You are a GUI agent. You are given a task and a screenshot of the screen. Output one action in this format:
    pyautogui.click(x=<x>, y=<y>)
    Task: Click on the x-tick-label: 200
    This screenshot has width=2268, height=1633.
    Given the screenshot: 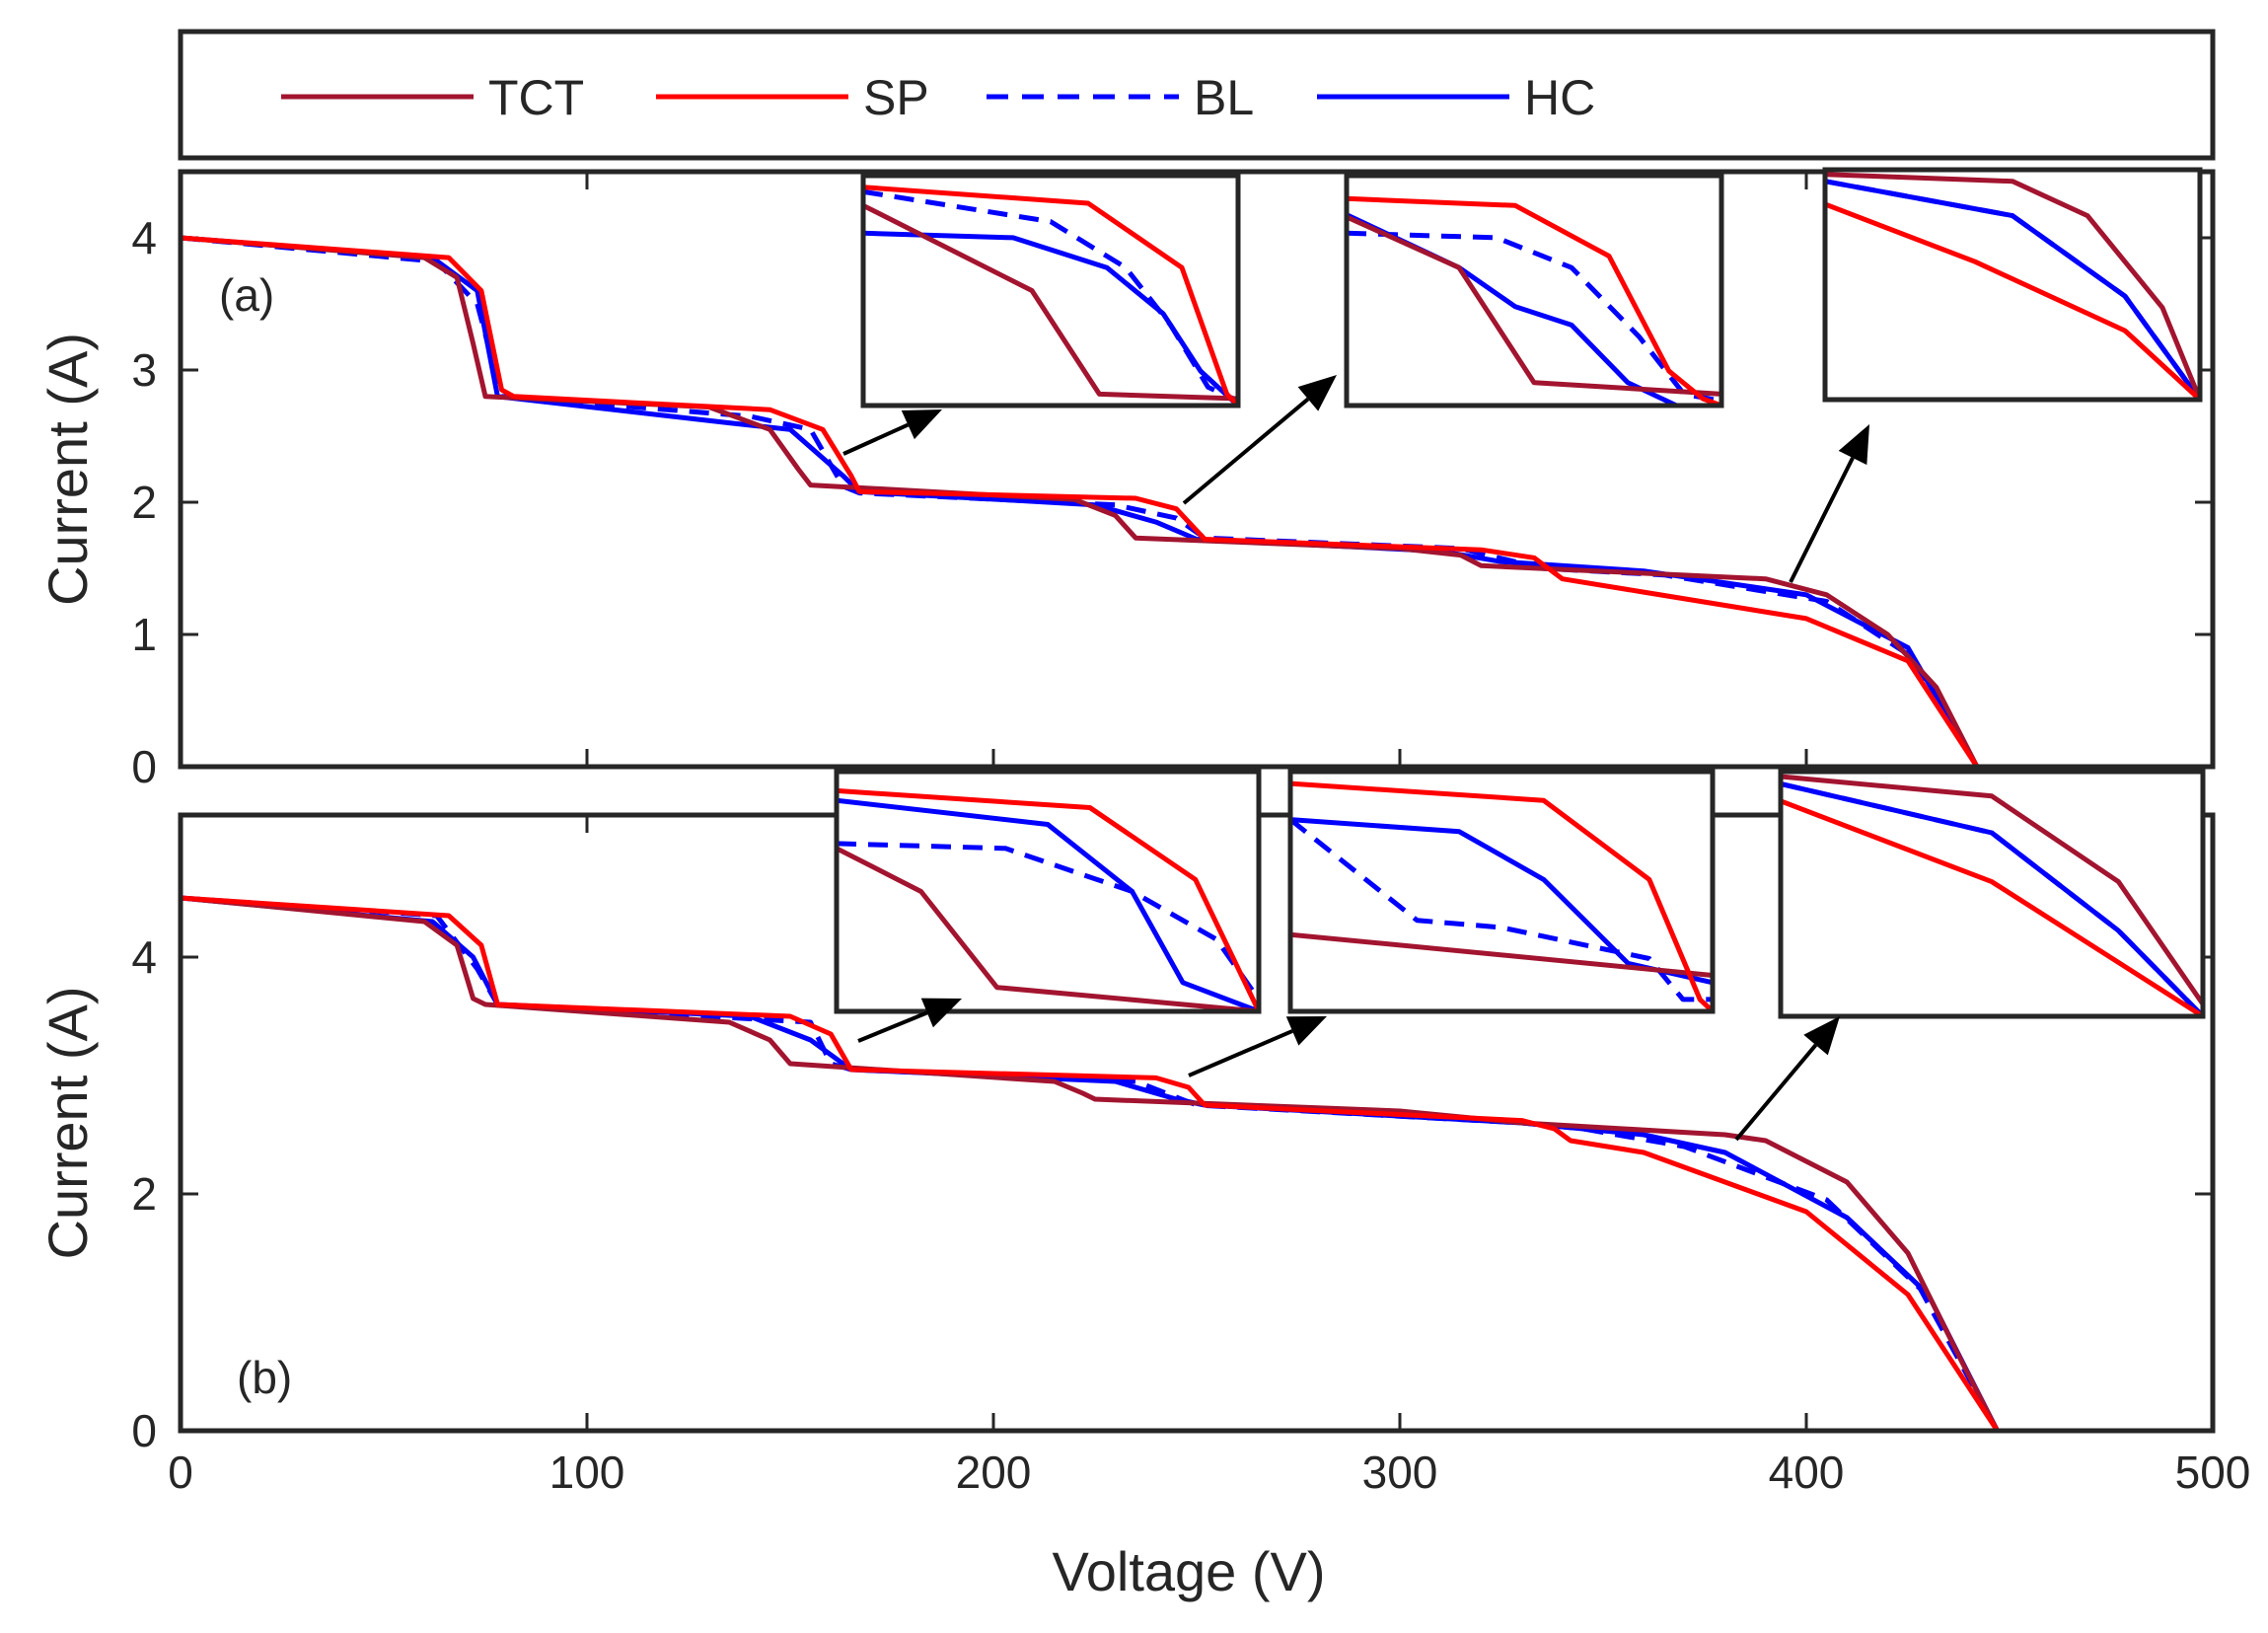 What is the action you would take?
    pyautogui.click(x=994, y=1473)
    